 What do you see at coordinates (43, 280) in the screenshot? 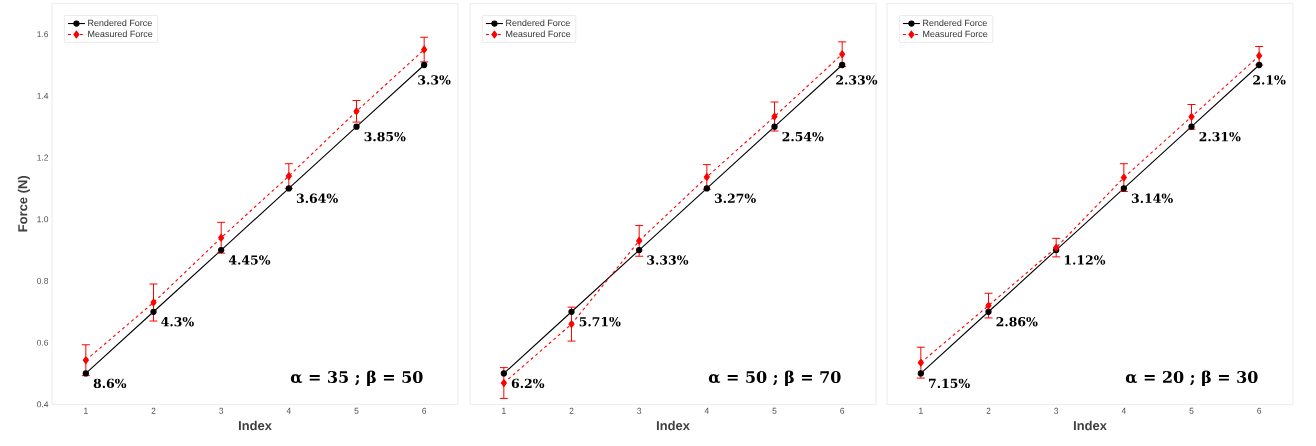
I see `y-tick-label: 0.8` at bounding box center [43, 280].